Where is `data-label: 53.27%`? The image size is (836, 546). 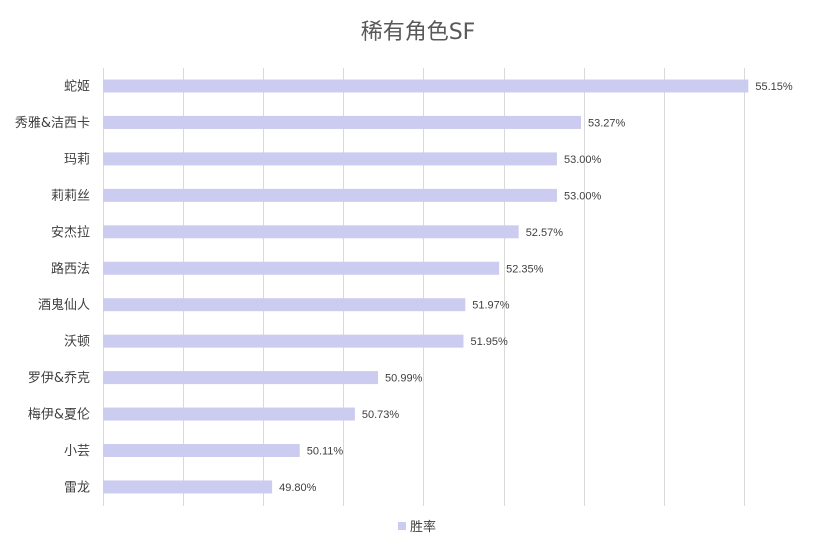 data-label: 53.27% is located at coordinates (607, 123).